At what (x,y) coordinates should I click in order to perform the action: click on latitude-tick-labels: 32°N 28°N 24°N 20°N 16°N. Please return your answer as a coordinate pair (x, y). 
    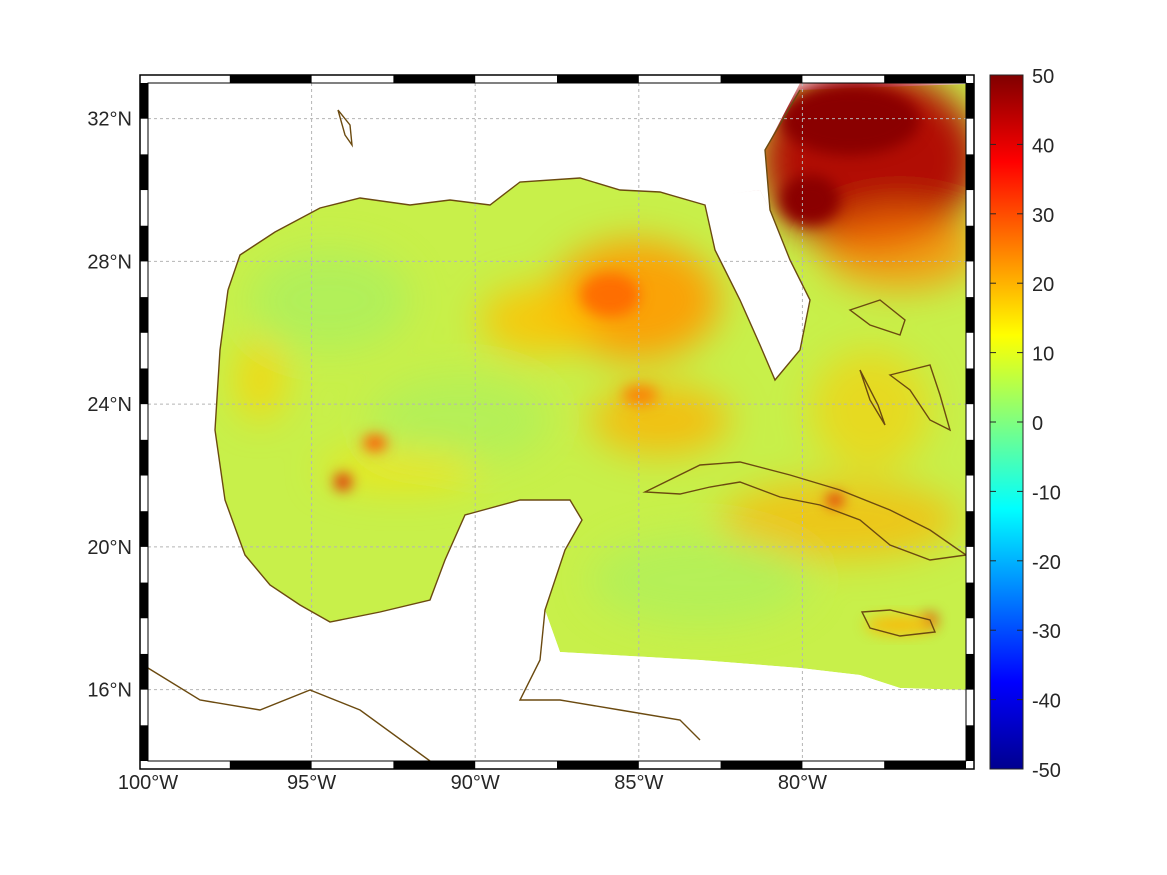
    Looking at the image, I should click on (109, 405).